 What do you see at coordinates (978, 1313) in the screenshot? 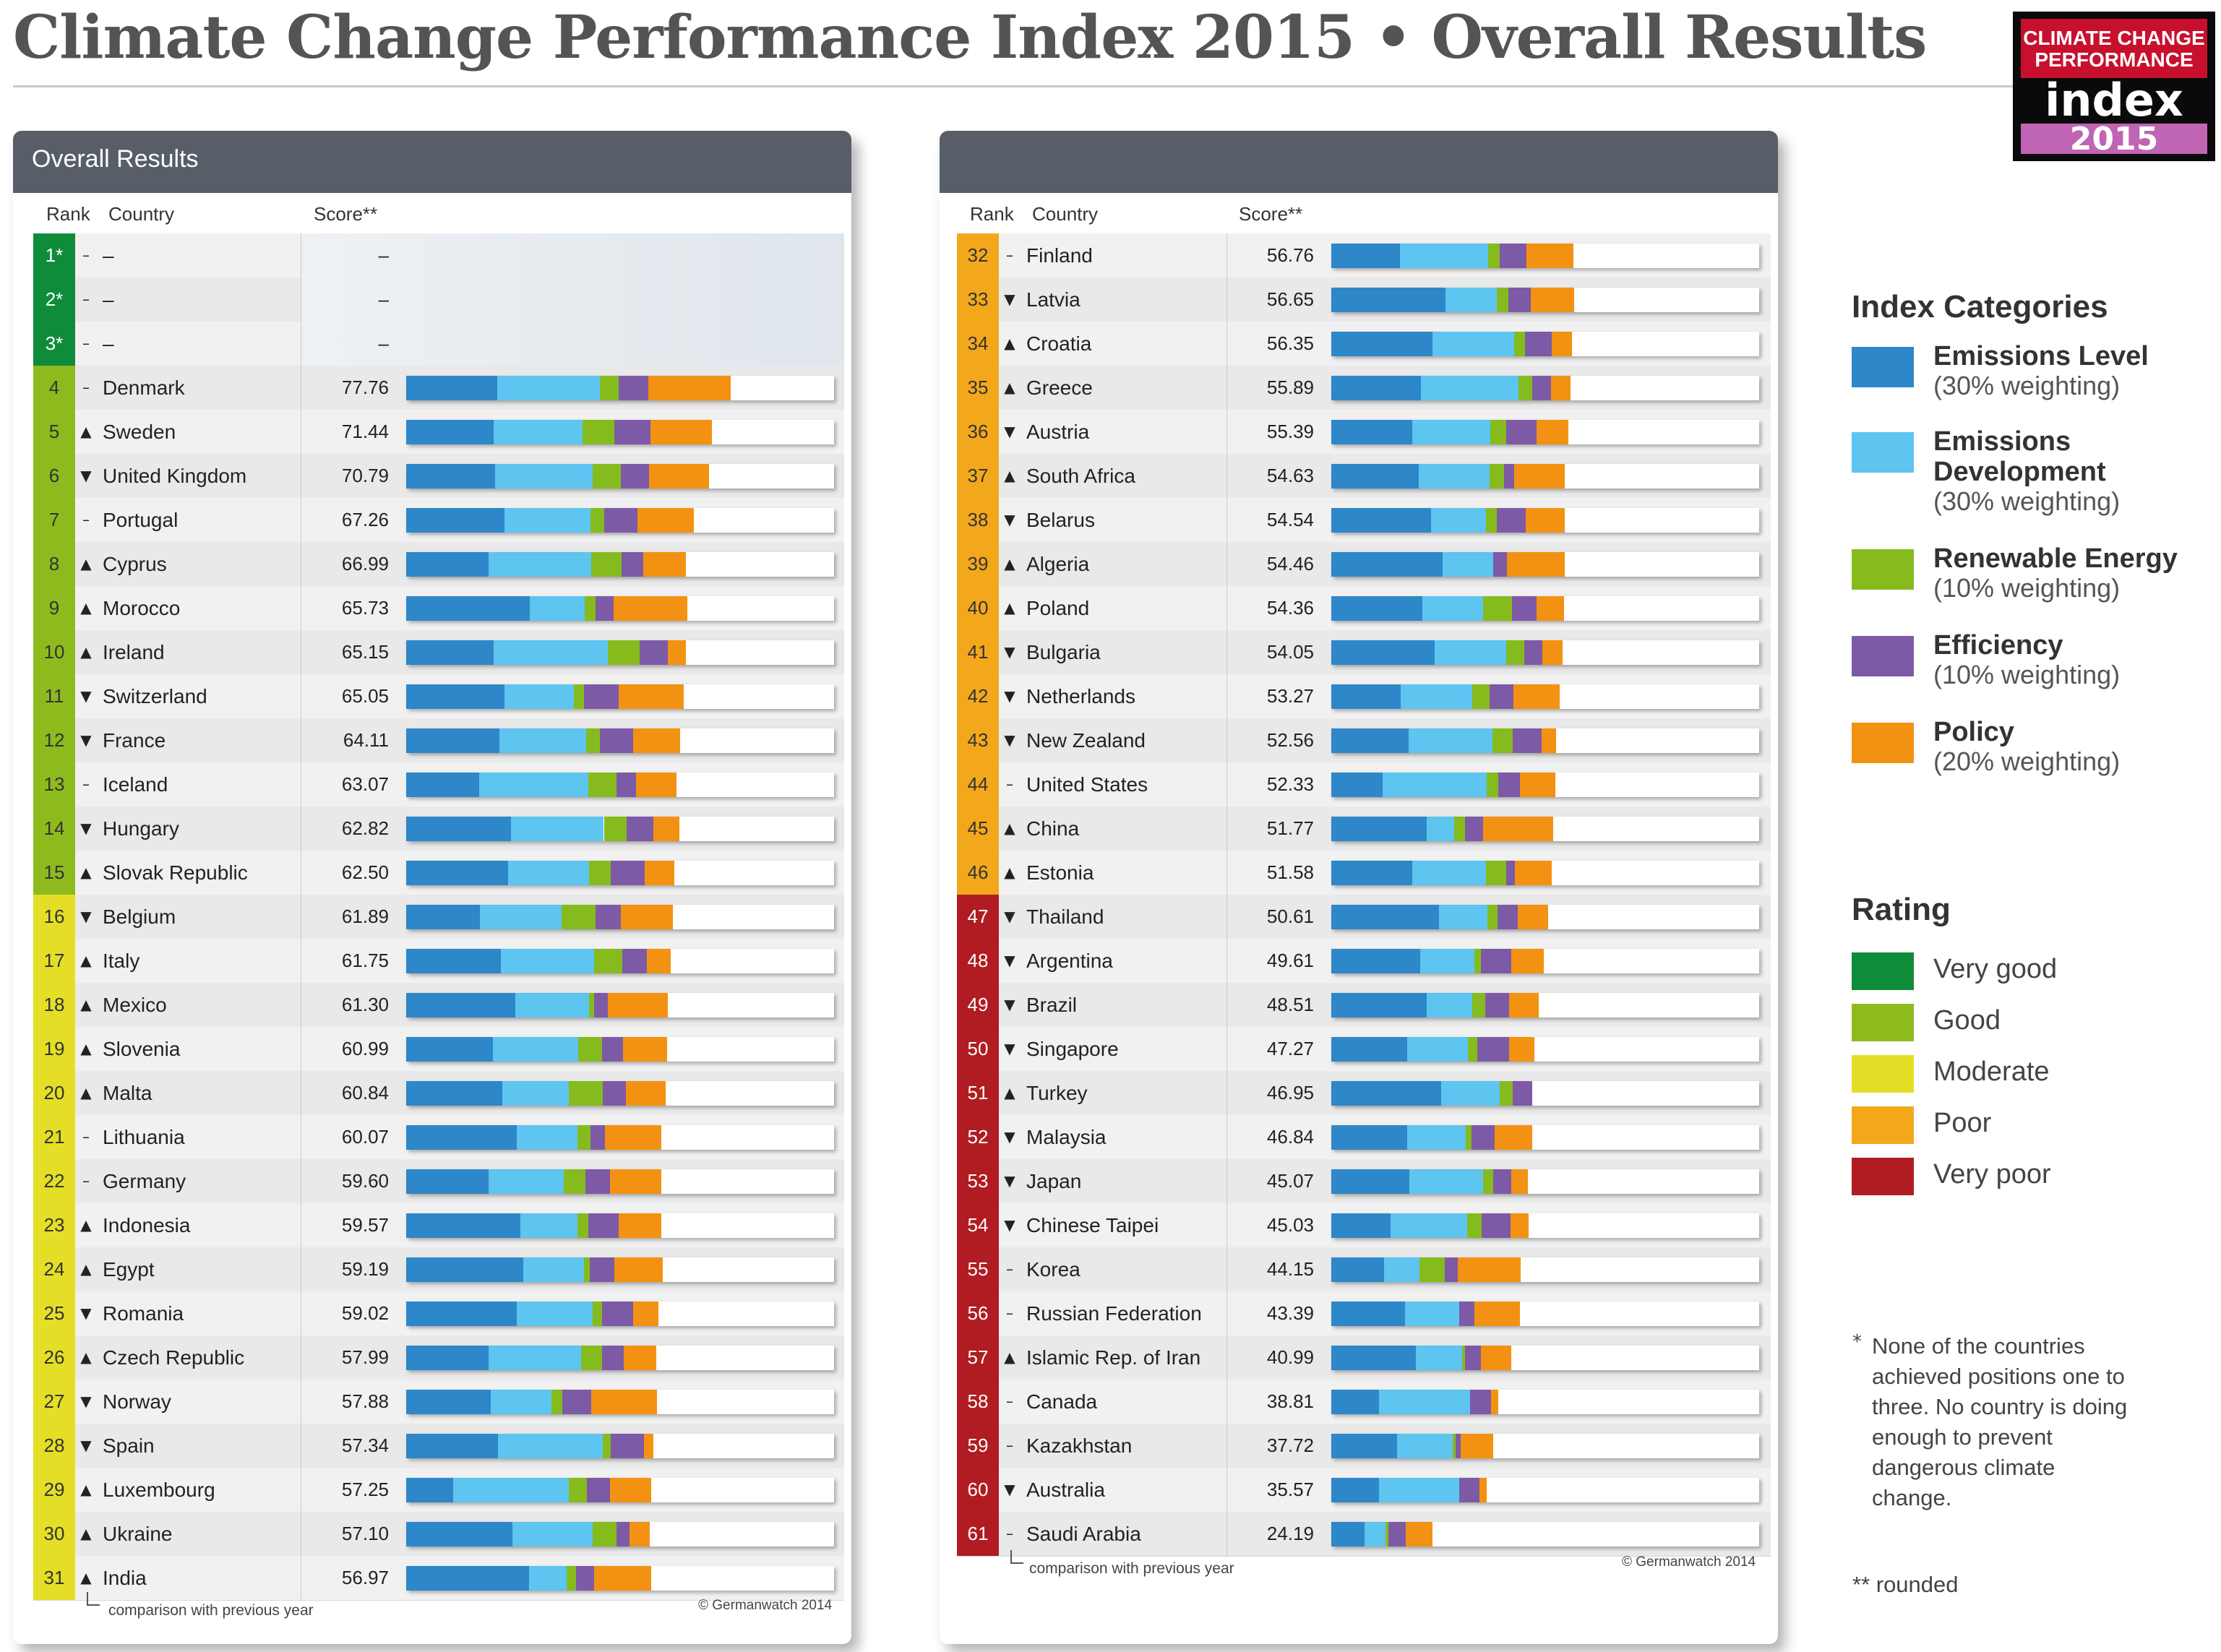
I see `rank-cell: 56` at bounding box center [978, 1313].